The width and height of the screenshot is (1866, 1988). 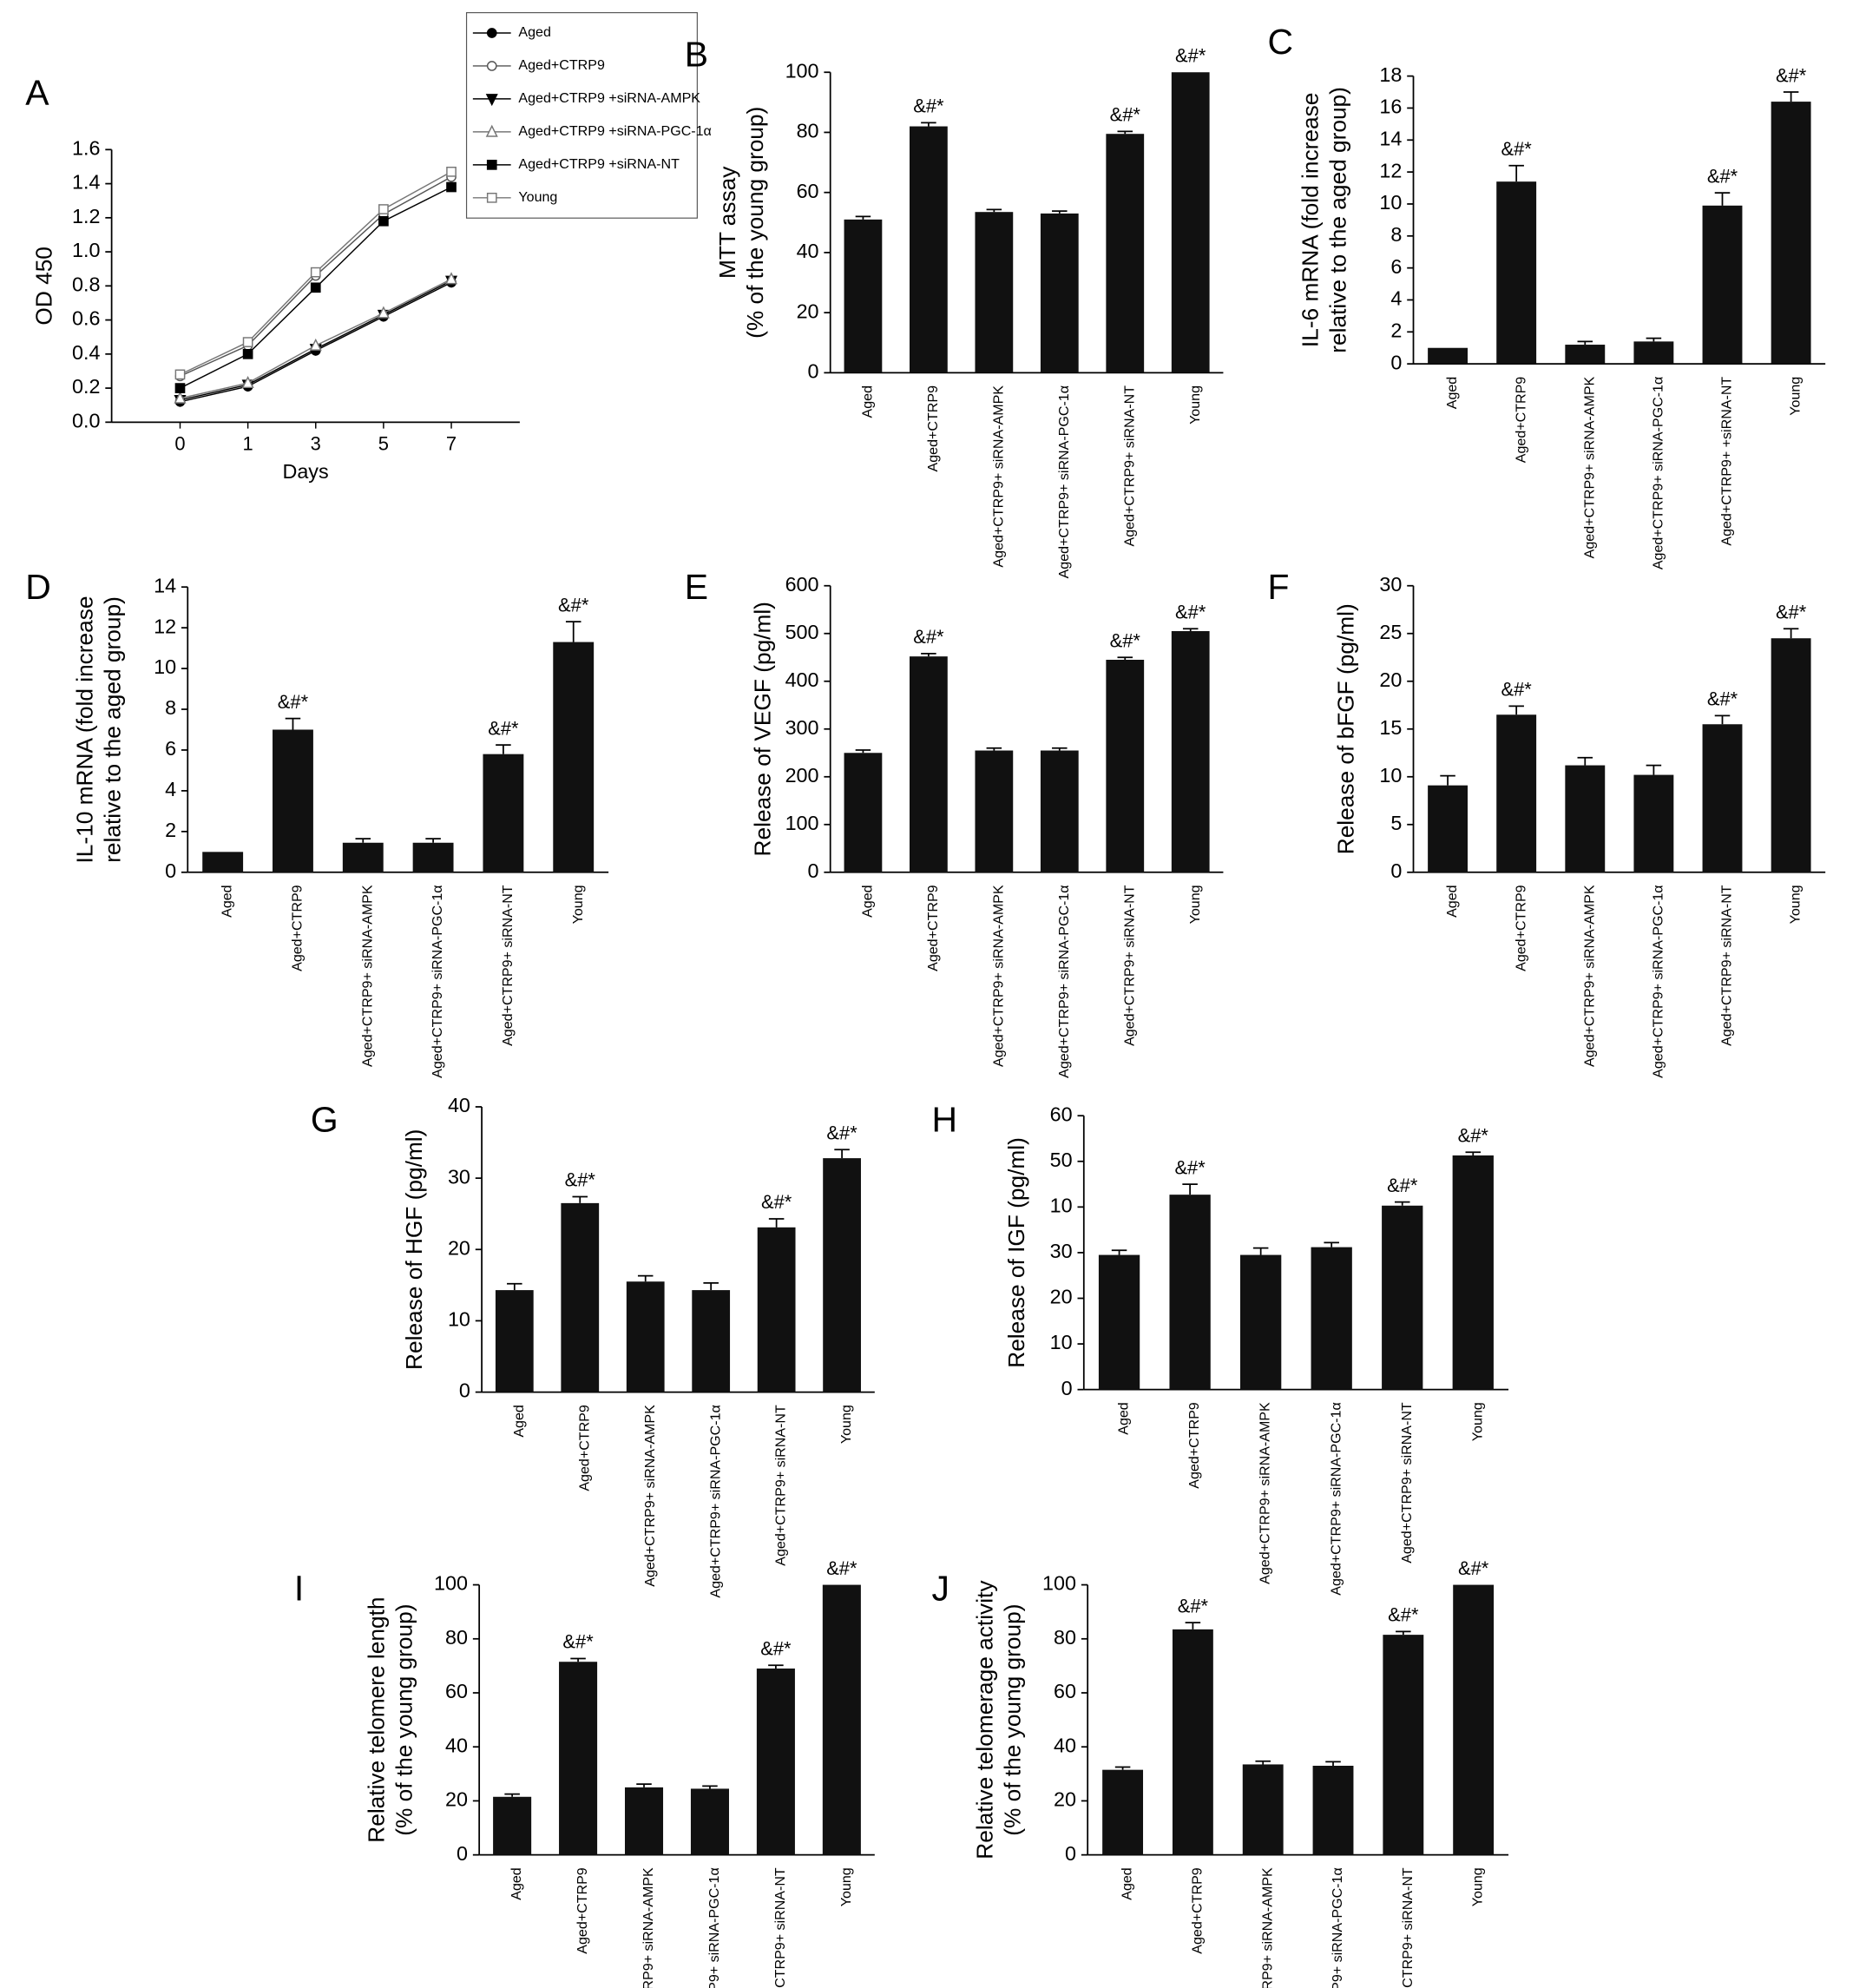 I want to click on panel-label: G, so click(x=325, y=1119).